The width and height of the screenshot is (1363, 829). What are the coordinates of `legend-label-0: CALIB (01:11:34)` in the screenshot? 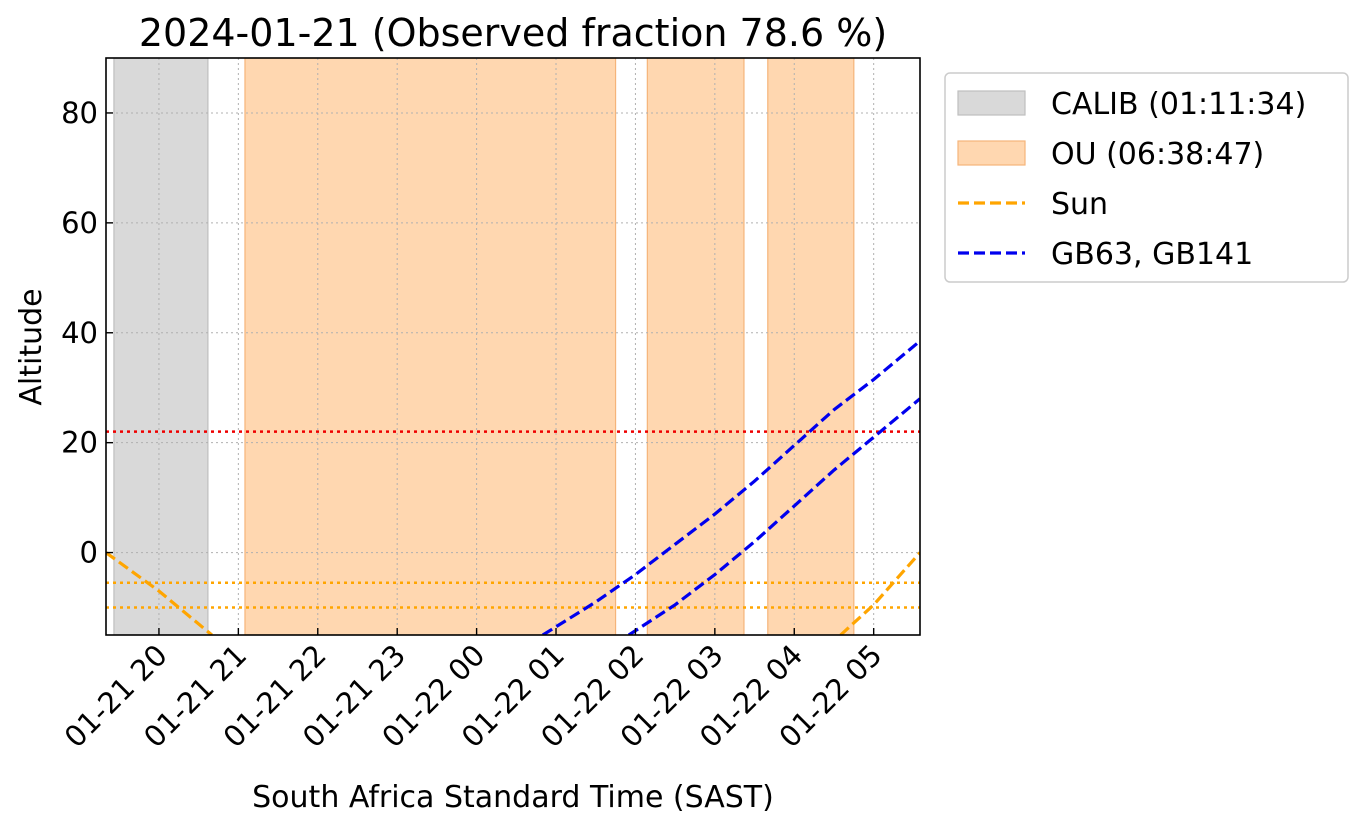 It's located at (1178, 104).